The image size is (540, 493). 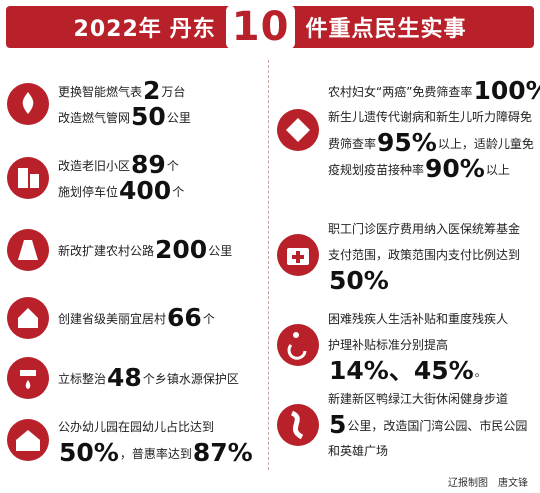 I want to click on header: 2022年 丹东 10 件重点民生实事, so click(x=270, y=27).